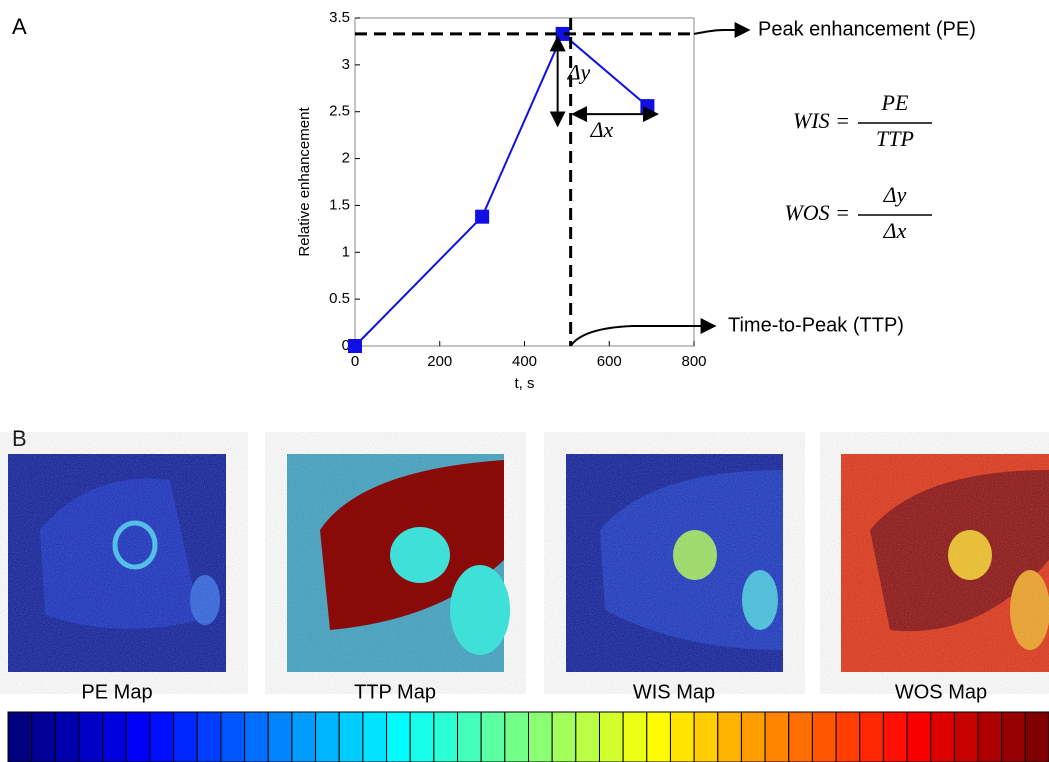 This screenshot has height=762, width=1049. Describe the element at coordinates (395, 692) in the screenshot. I see `map-label: TTP Map` at that location.